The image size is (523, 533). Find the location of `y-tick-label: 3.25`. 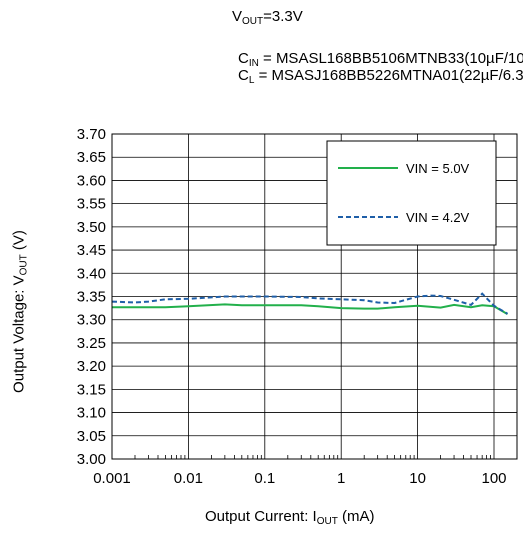

y-tick-label: 3.25 is located at coordinates (91, 343).